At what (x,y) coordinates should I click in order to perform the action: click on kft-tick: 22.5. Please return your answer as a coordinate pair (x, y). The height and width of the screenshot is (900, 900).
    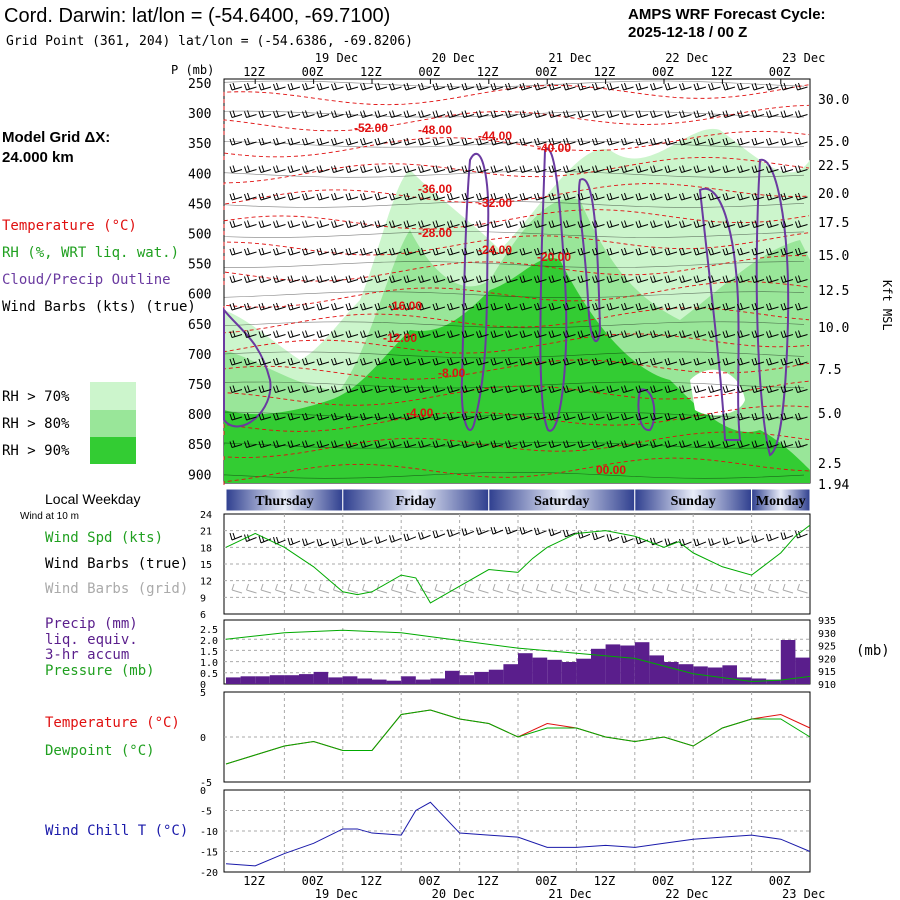
    Looking at the image, I should click on (833, 166).